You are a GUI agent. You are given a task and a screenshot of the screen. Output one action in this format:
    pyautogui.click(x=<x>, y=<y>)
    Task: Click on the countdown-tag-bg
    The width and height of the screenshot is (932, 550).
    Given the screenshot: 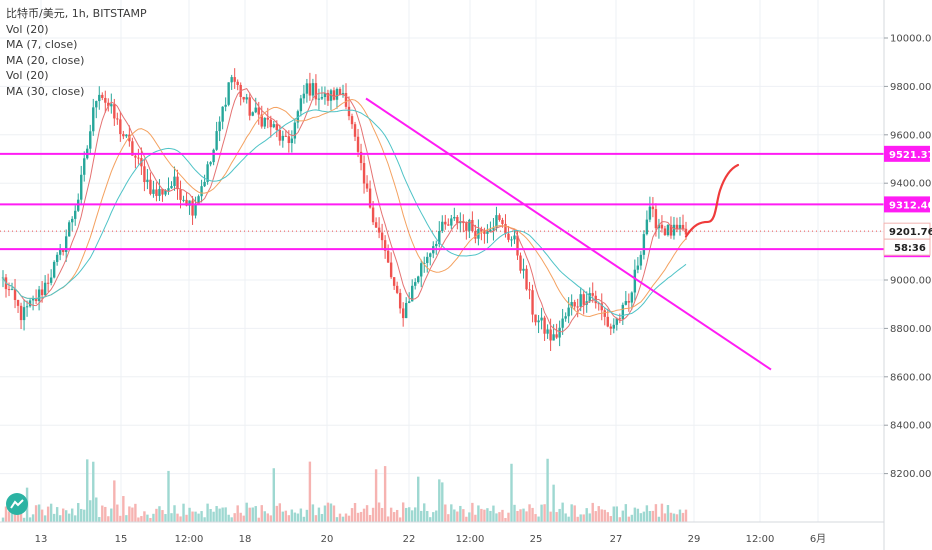 What is the action you would take?
    pyautogui.click(x=907, y=247)
    